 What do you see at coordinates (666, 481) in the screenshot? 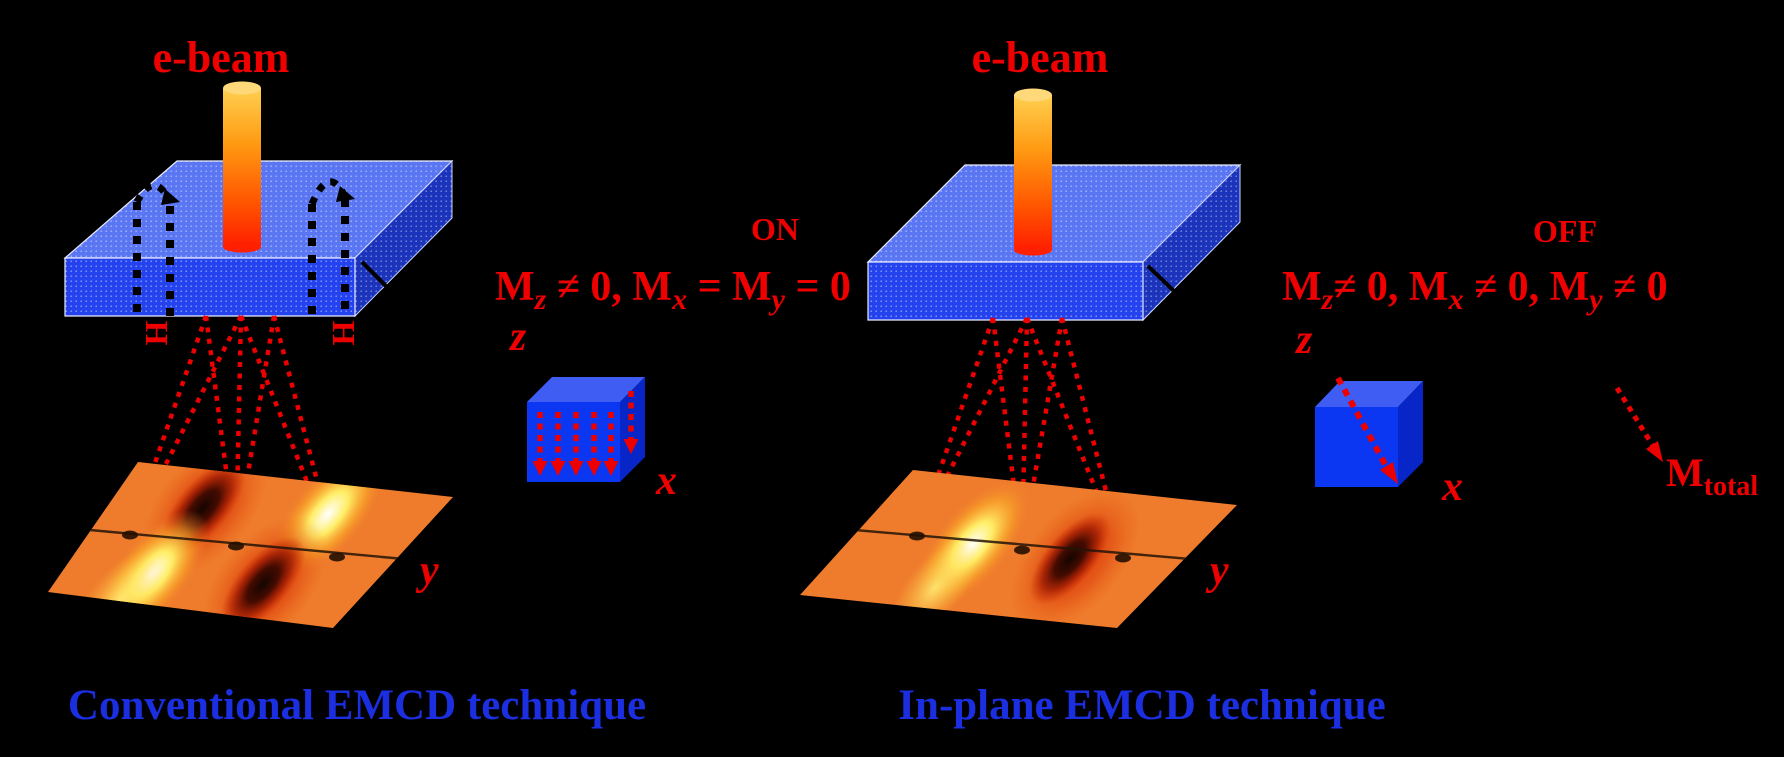
I see `left-x-axis-label: x` at bounding box center [666, 481].